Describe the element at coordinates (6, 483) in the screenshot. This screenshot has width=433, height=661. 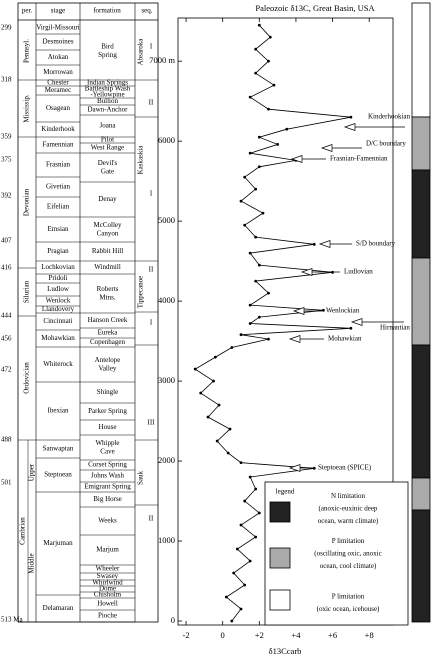
I see `age-label: 501` at that location.